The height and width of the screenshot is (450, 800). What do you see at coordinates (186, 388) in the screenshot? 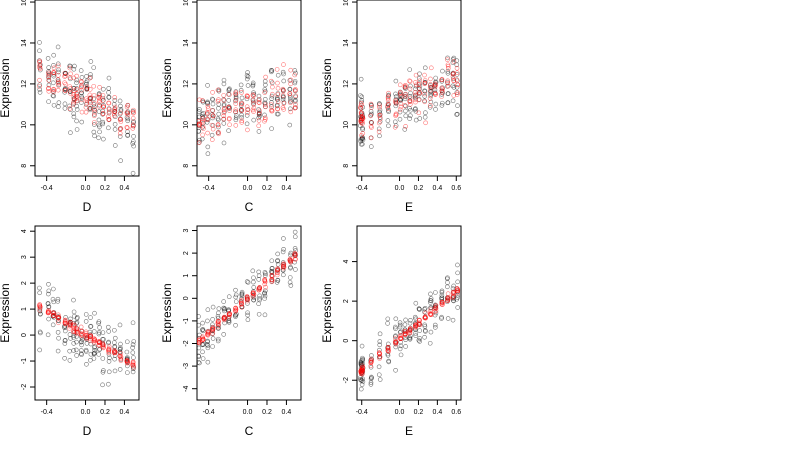
I see `y-tick-label: -4` at bounding box center [186, 388].